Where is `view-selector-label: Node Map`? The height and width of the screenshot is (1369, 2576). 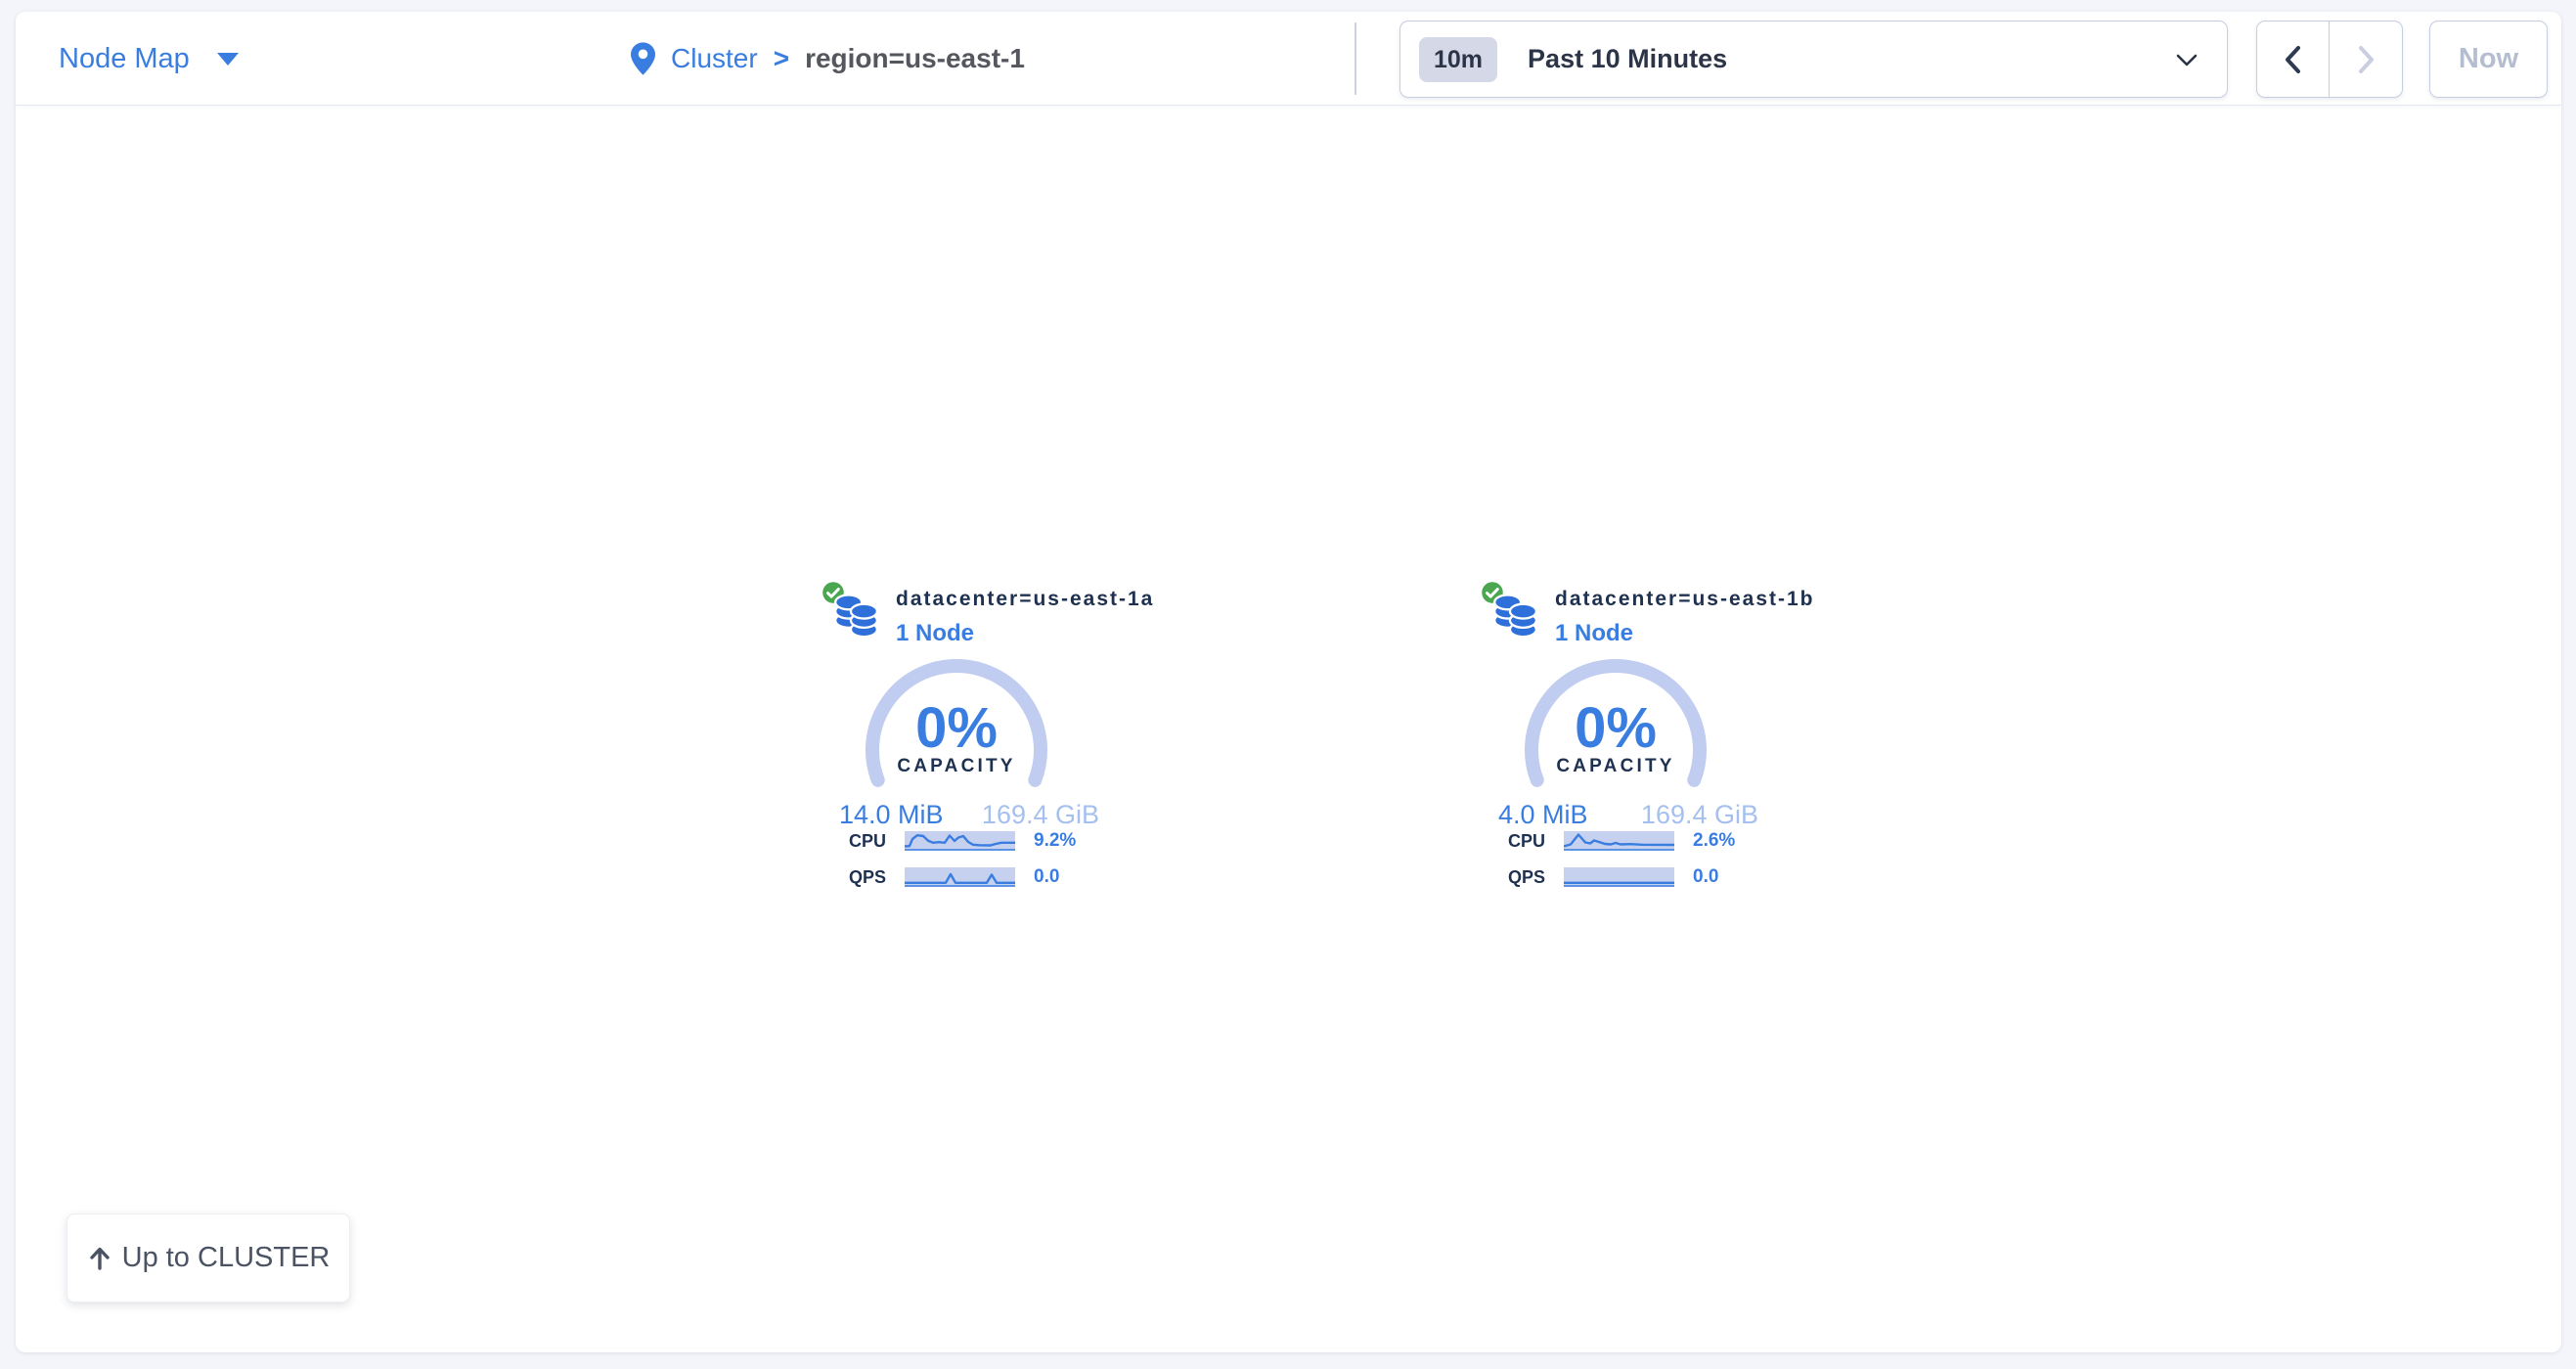 view-selector-label: Node Map is located at coordinates (124, 58).